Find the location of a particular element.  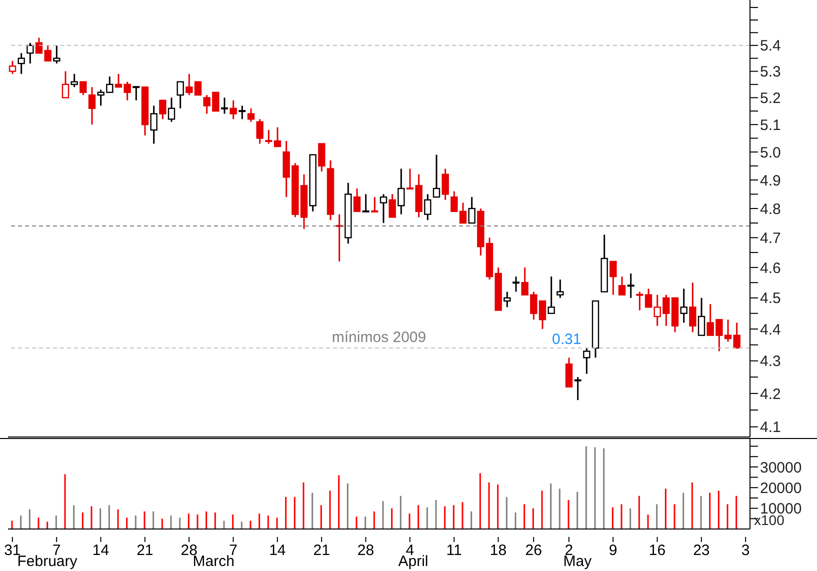

ref-line-label: mínimos 2009 is located at coordinates (379, 337).